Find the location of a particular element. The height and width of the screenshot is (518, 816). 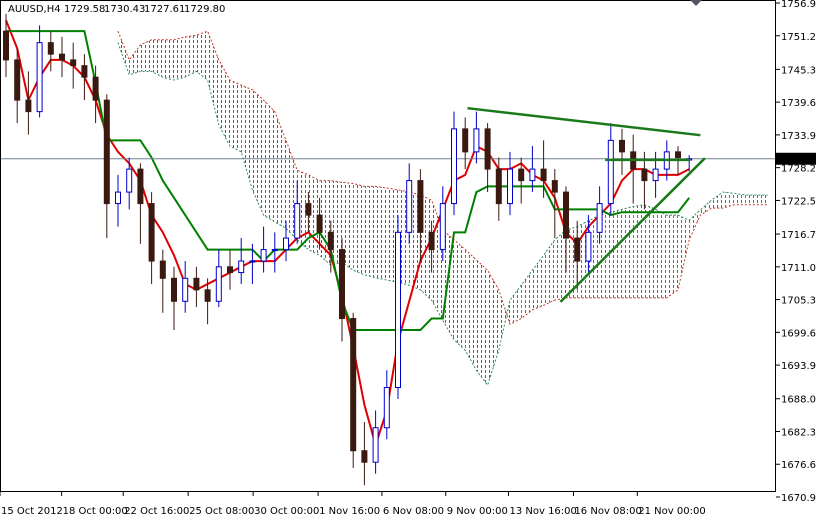

y-tick-label: 1722.55 is located at coordinates (798, 201).